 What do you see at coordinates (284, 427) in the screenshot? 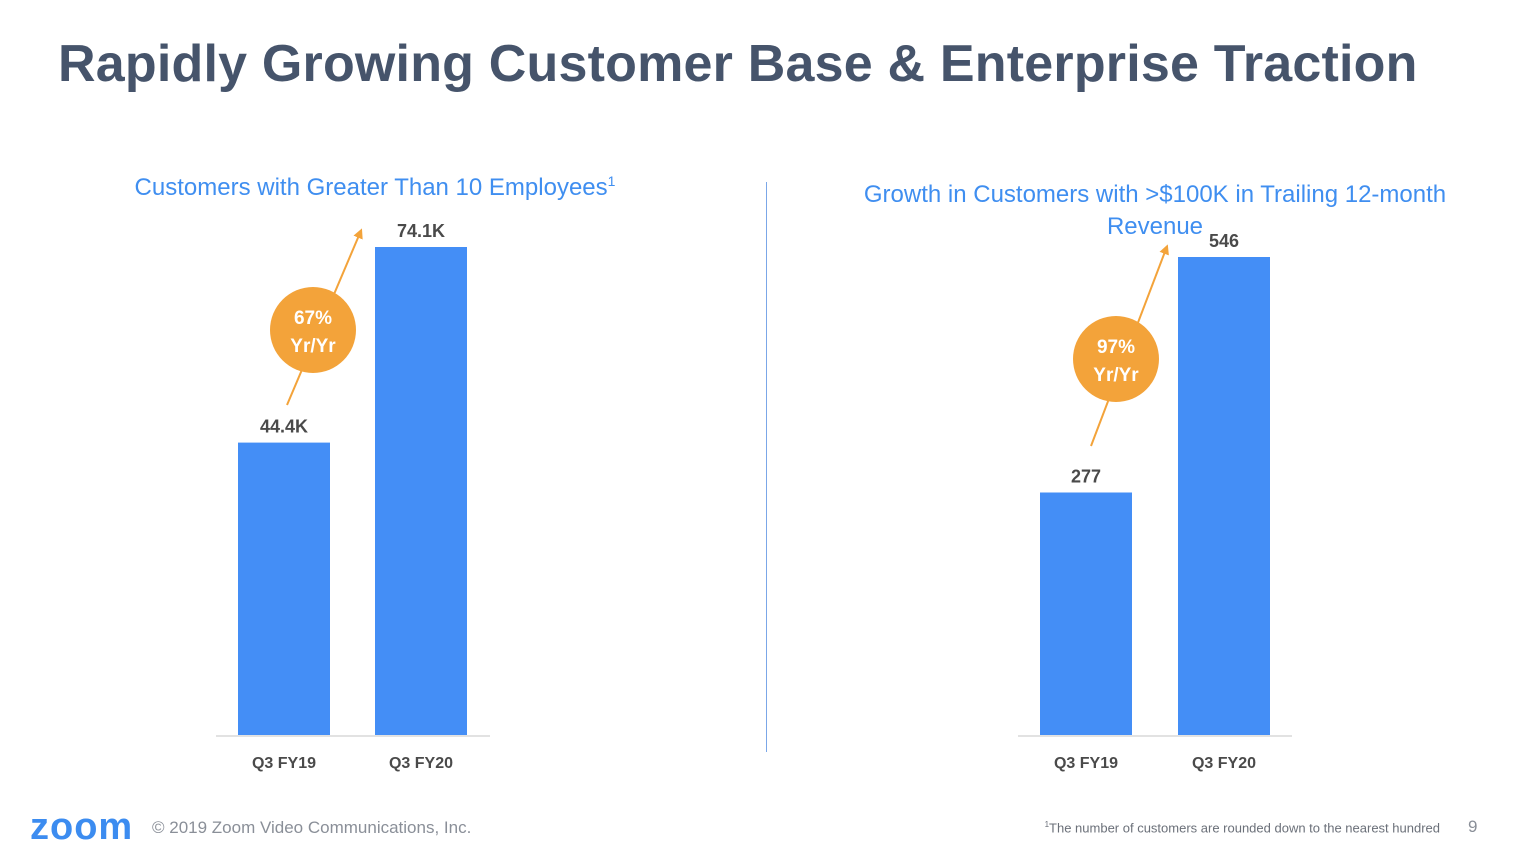
I see `data-label: 44.4K` at bounding box center [284, 427].